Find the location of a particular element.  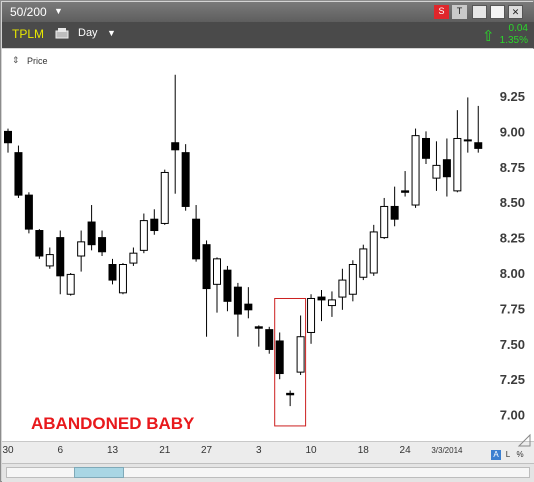

panel-label: Price is located at coordinates (37, 61).